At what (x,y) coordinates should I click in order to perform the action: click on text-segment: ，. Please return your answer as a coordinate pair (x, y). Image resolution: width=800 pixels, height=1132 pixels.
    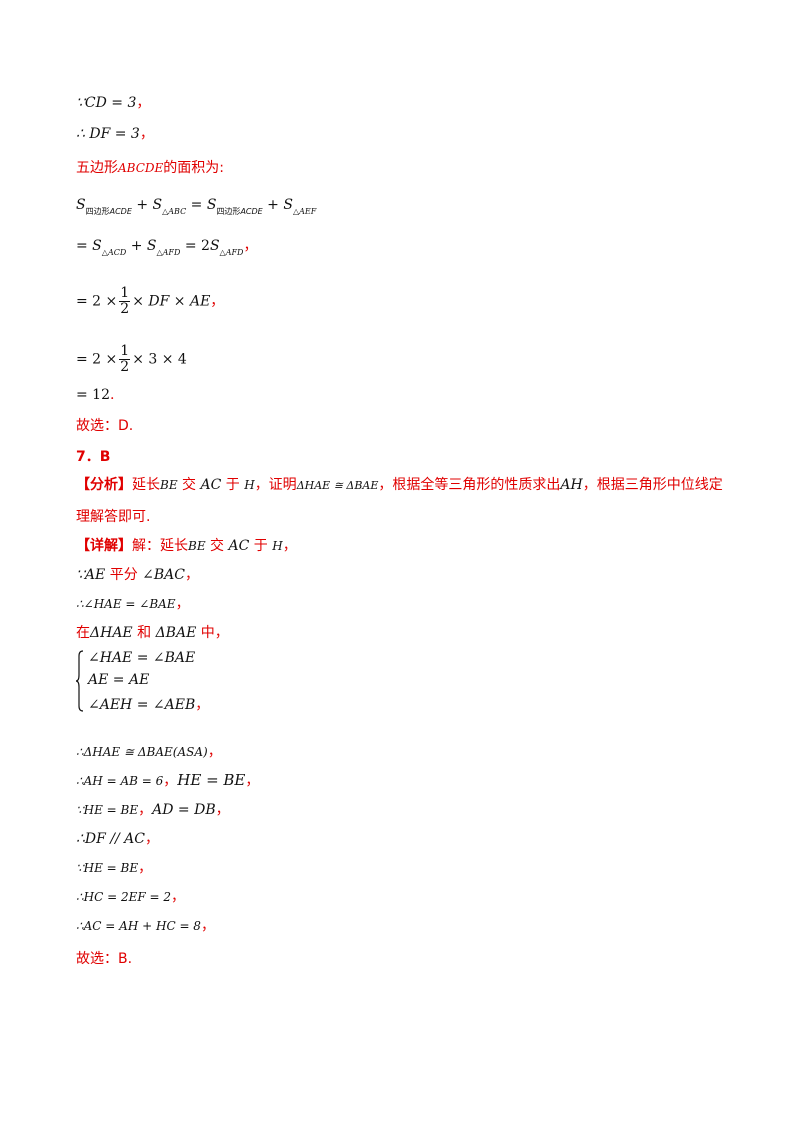
    Looking at the image, I should click on (289, 546).